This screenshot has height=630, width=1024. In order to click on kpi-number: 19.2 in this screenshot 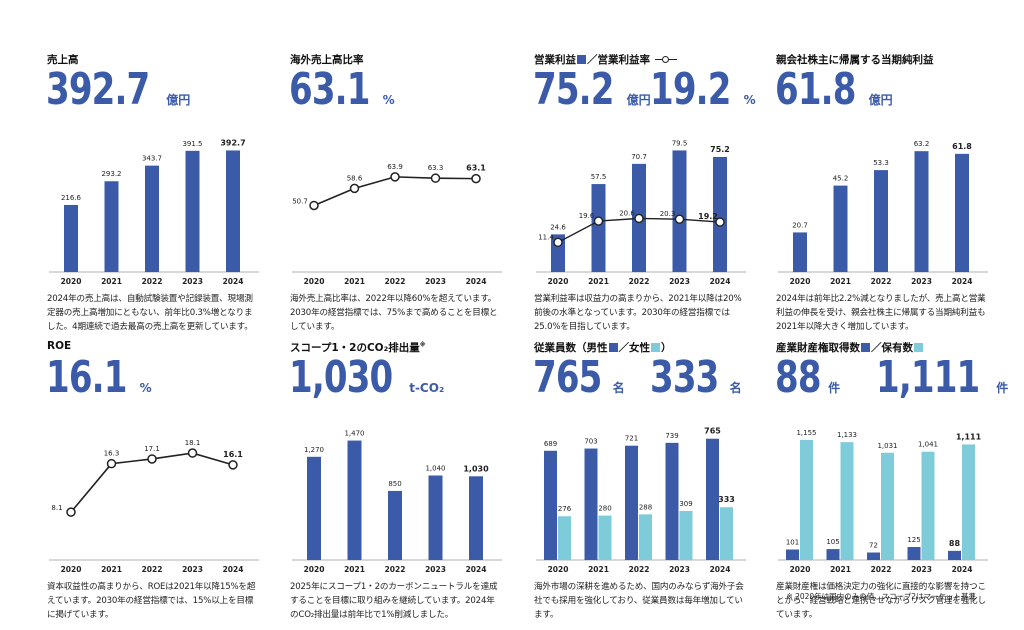, I will do `click(690, 89)`.